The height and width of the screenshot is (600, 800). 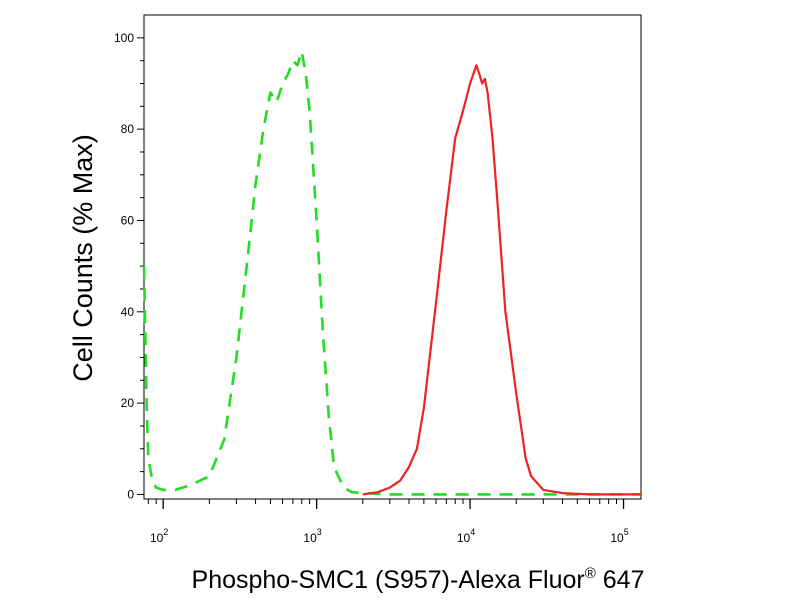 What do you see at coordinates (388, 522) in the screenshot?
I see `x-axis: 10² 10³ 10⁴ 10⁵` at bounding box center [388, 522].